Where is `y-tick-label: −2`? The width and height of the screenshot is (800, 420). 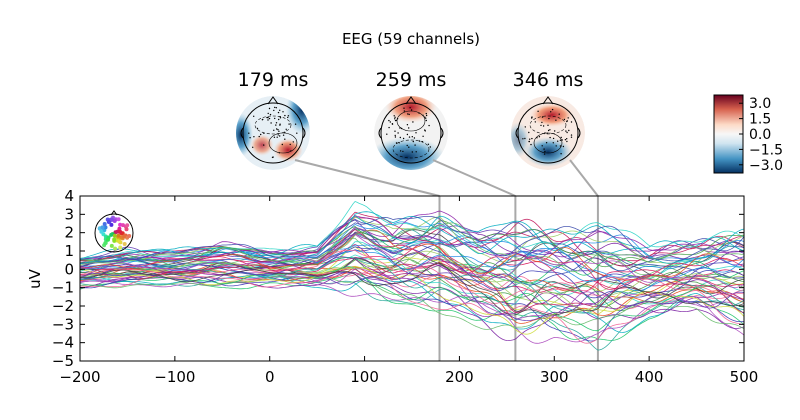
y-tick-label: −2 is located at coordinates (63, 306).